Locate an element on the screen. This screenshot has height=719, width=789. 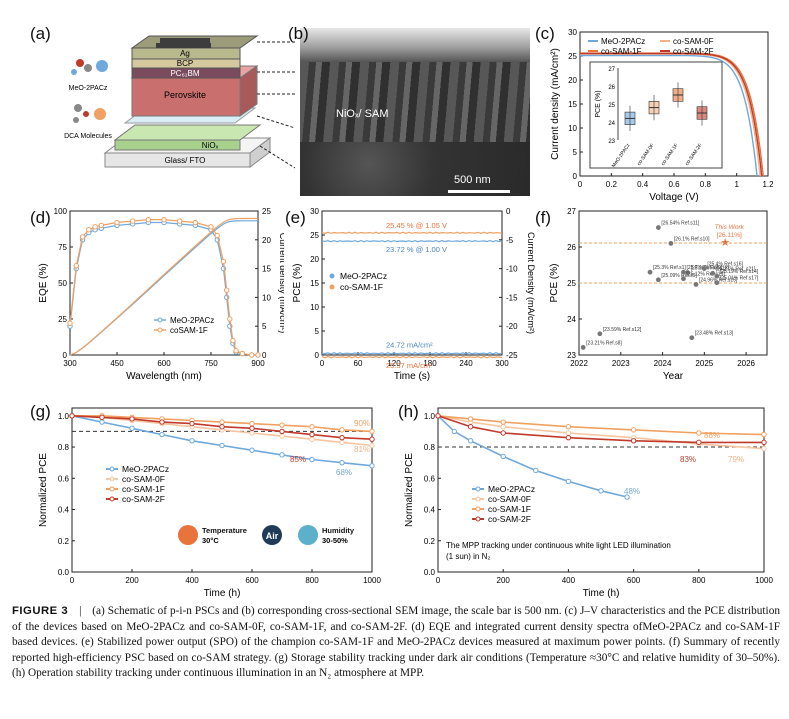
y2-tick-label: -25 is located at coordinates (512, 355).